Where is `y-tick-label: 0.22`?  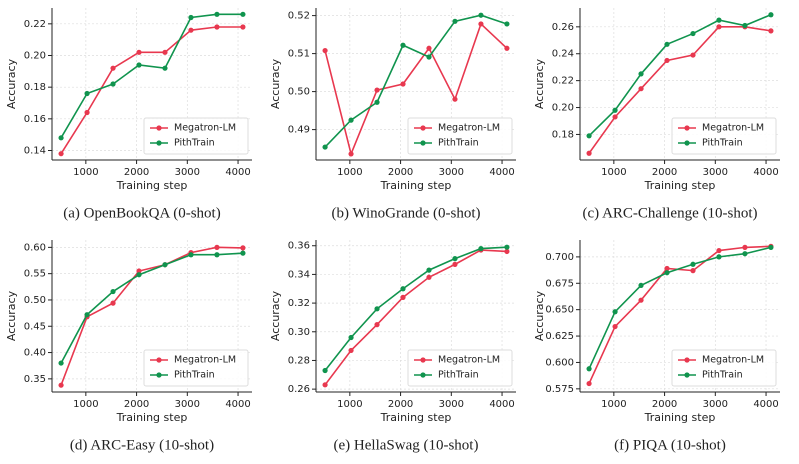
y-tick-label: 0.22 is located at coordinates (563, 81).